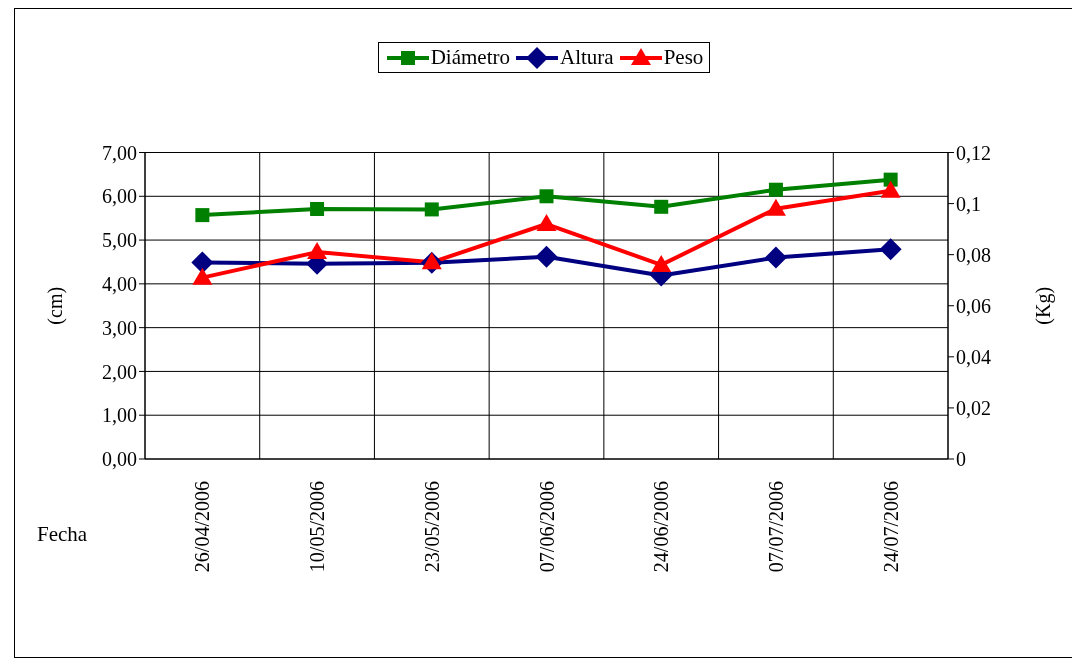 Image resolution: width=1072 pixels, height=663 pixels. What do you see at coordinates (1044, 305) in the screenshot?
I see `y2-axis-title: (Kg)` at bounding box center [1044, 305].